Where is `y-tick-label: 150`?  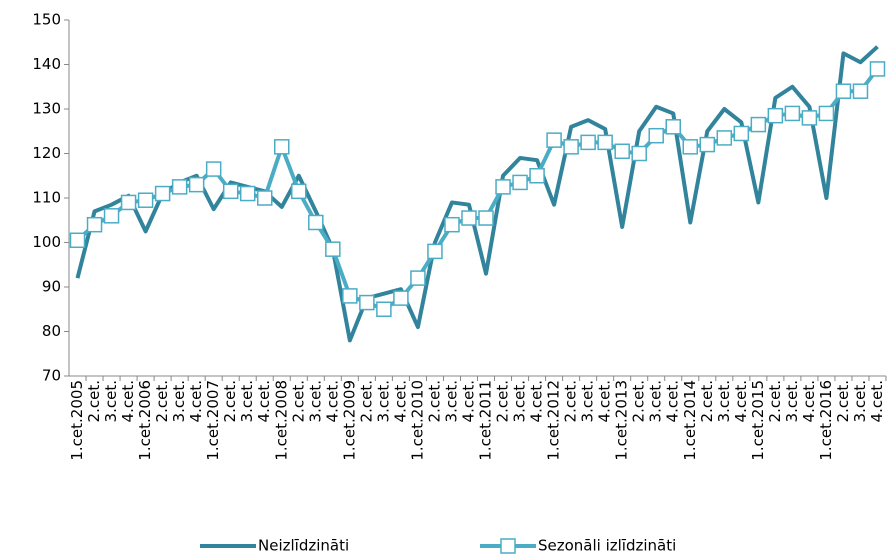
y-tick-label: 150 is located at coordinates (46, 20).